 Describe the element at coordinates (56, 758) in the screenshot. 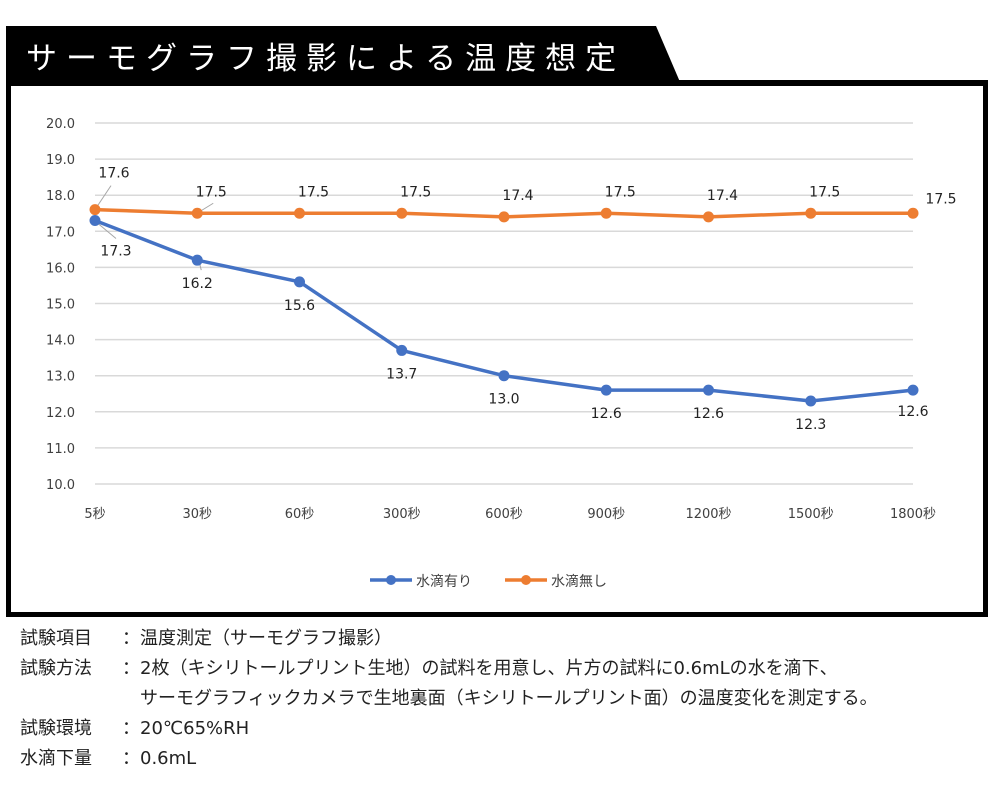

I see `note-key: 水滴下量` at that location.